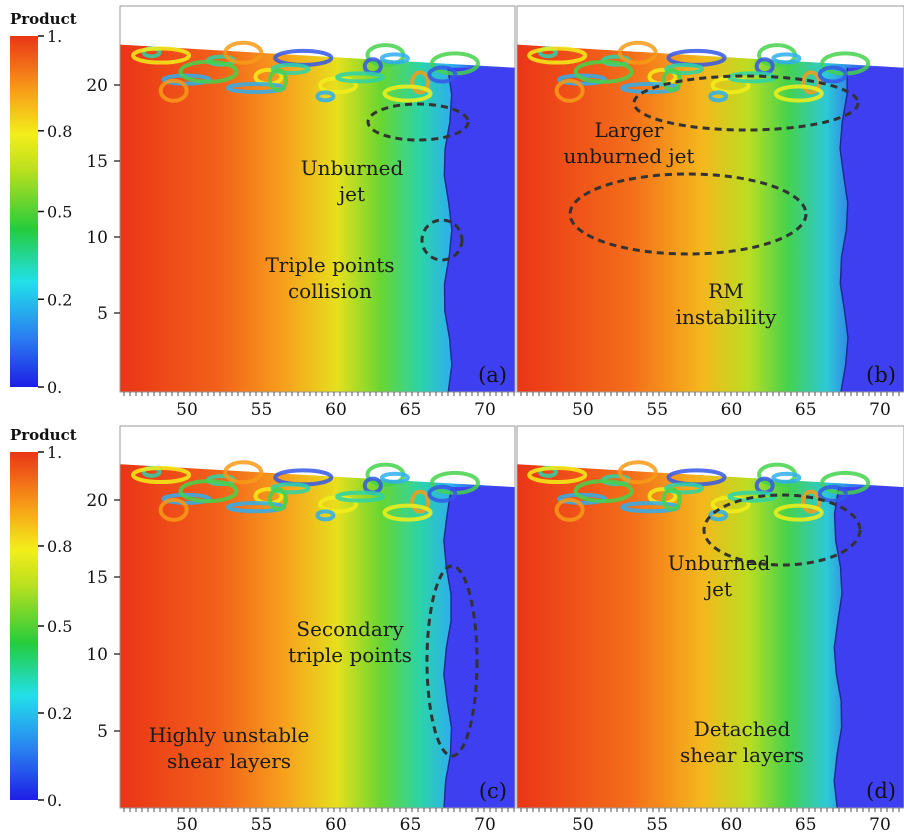 The width and height of the screenshot is (904, 834). I want to click on annotation-text: Larger, so click(629, 130).